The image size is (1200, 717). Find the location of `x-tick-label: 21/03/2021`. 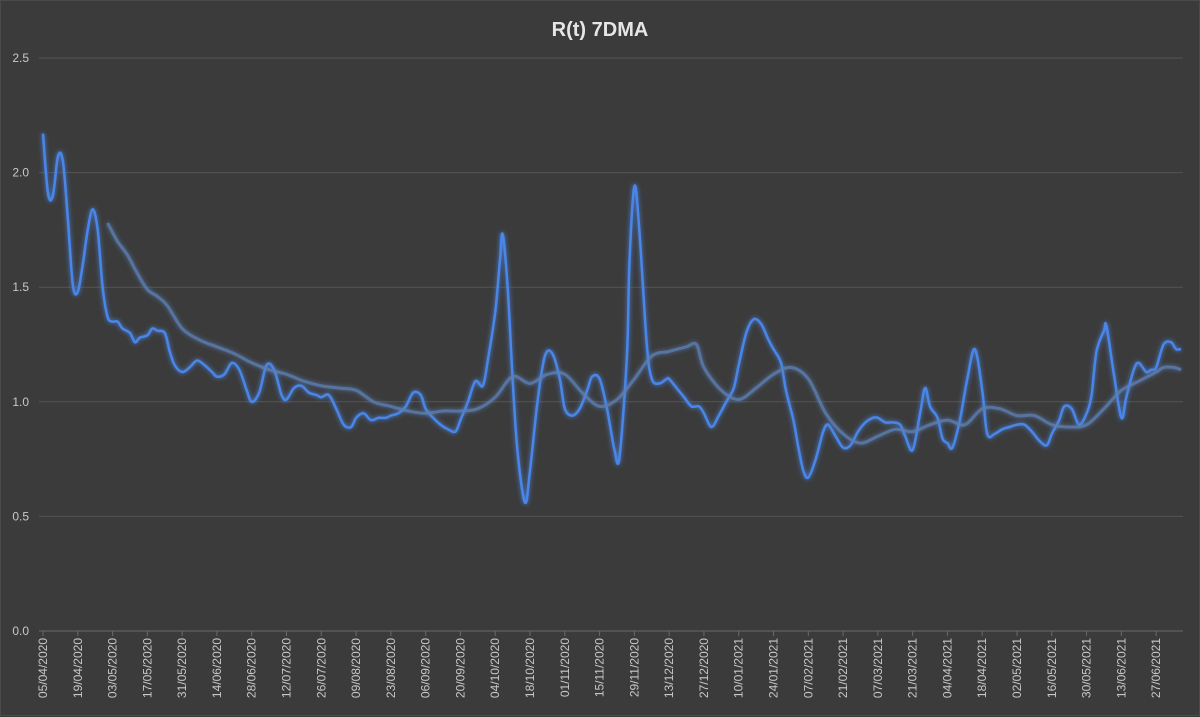

x-tick-label: 21/03/2021 is located at coordinates (913, 668).